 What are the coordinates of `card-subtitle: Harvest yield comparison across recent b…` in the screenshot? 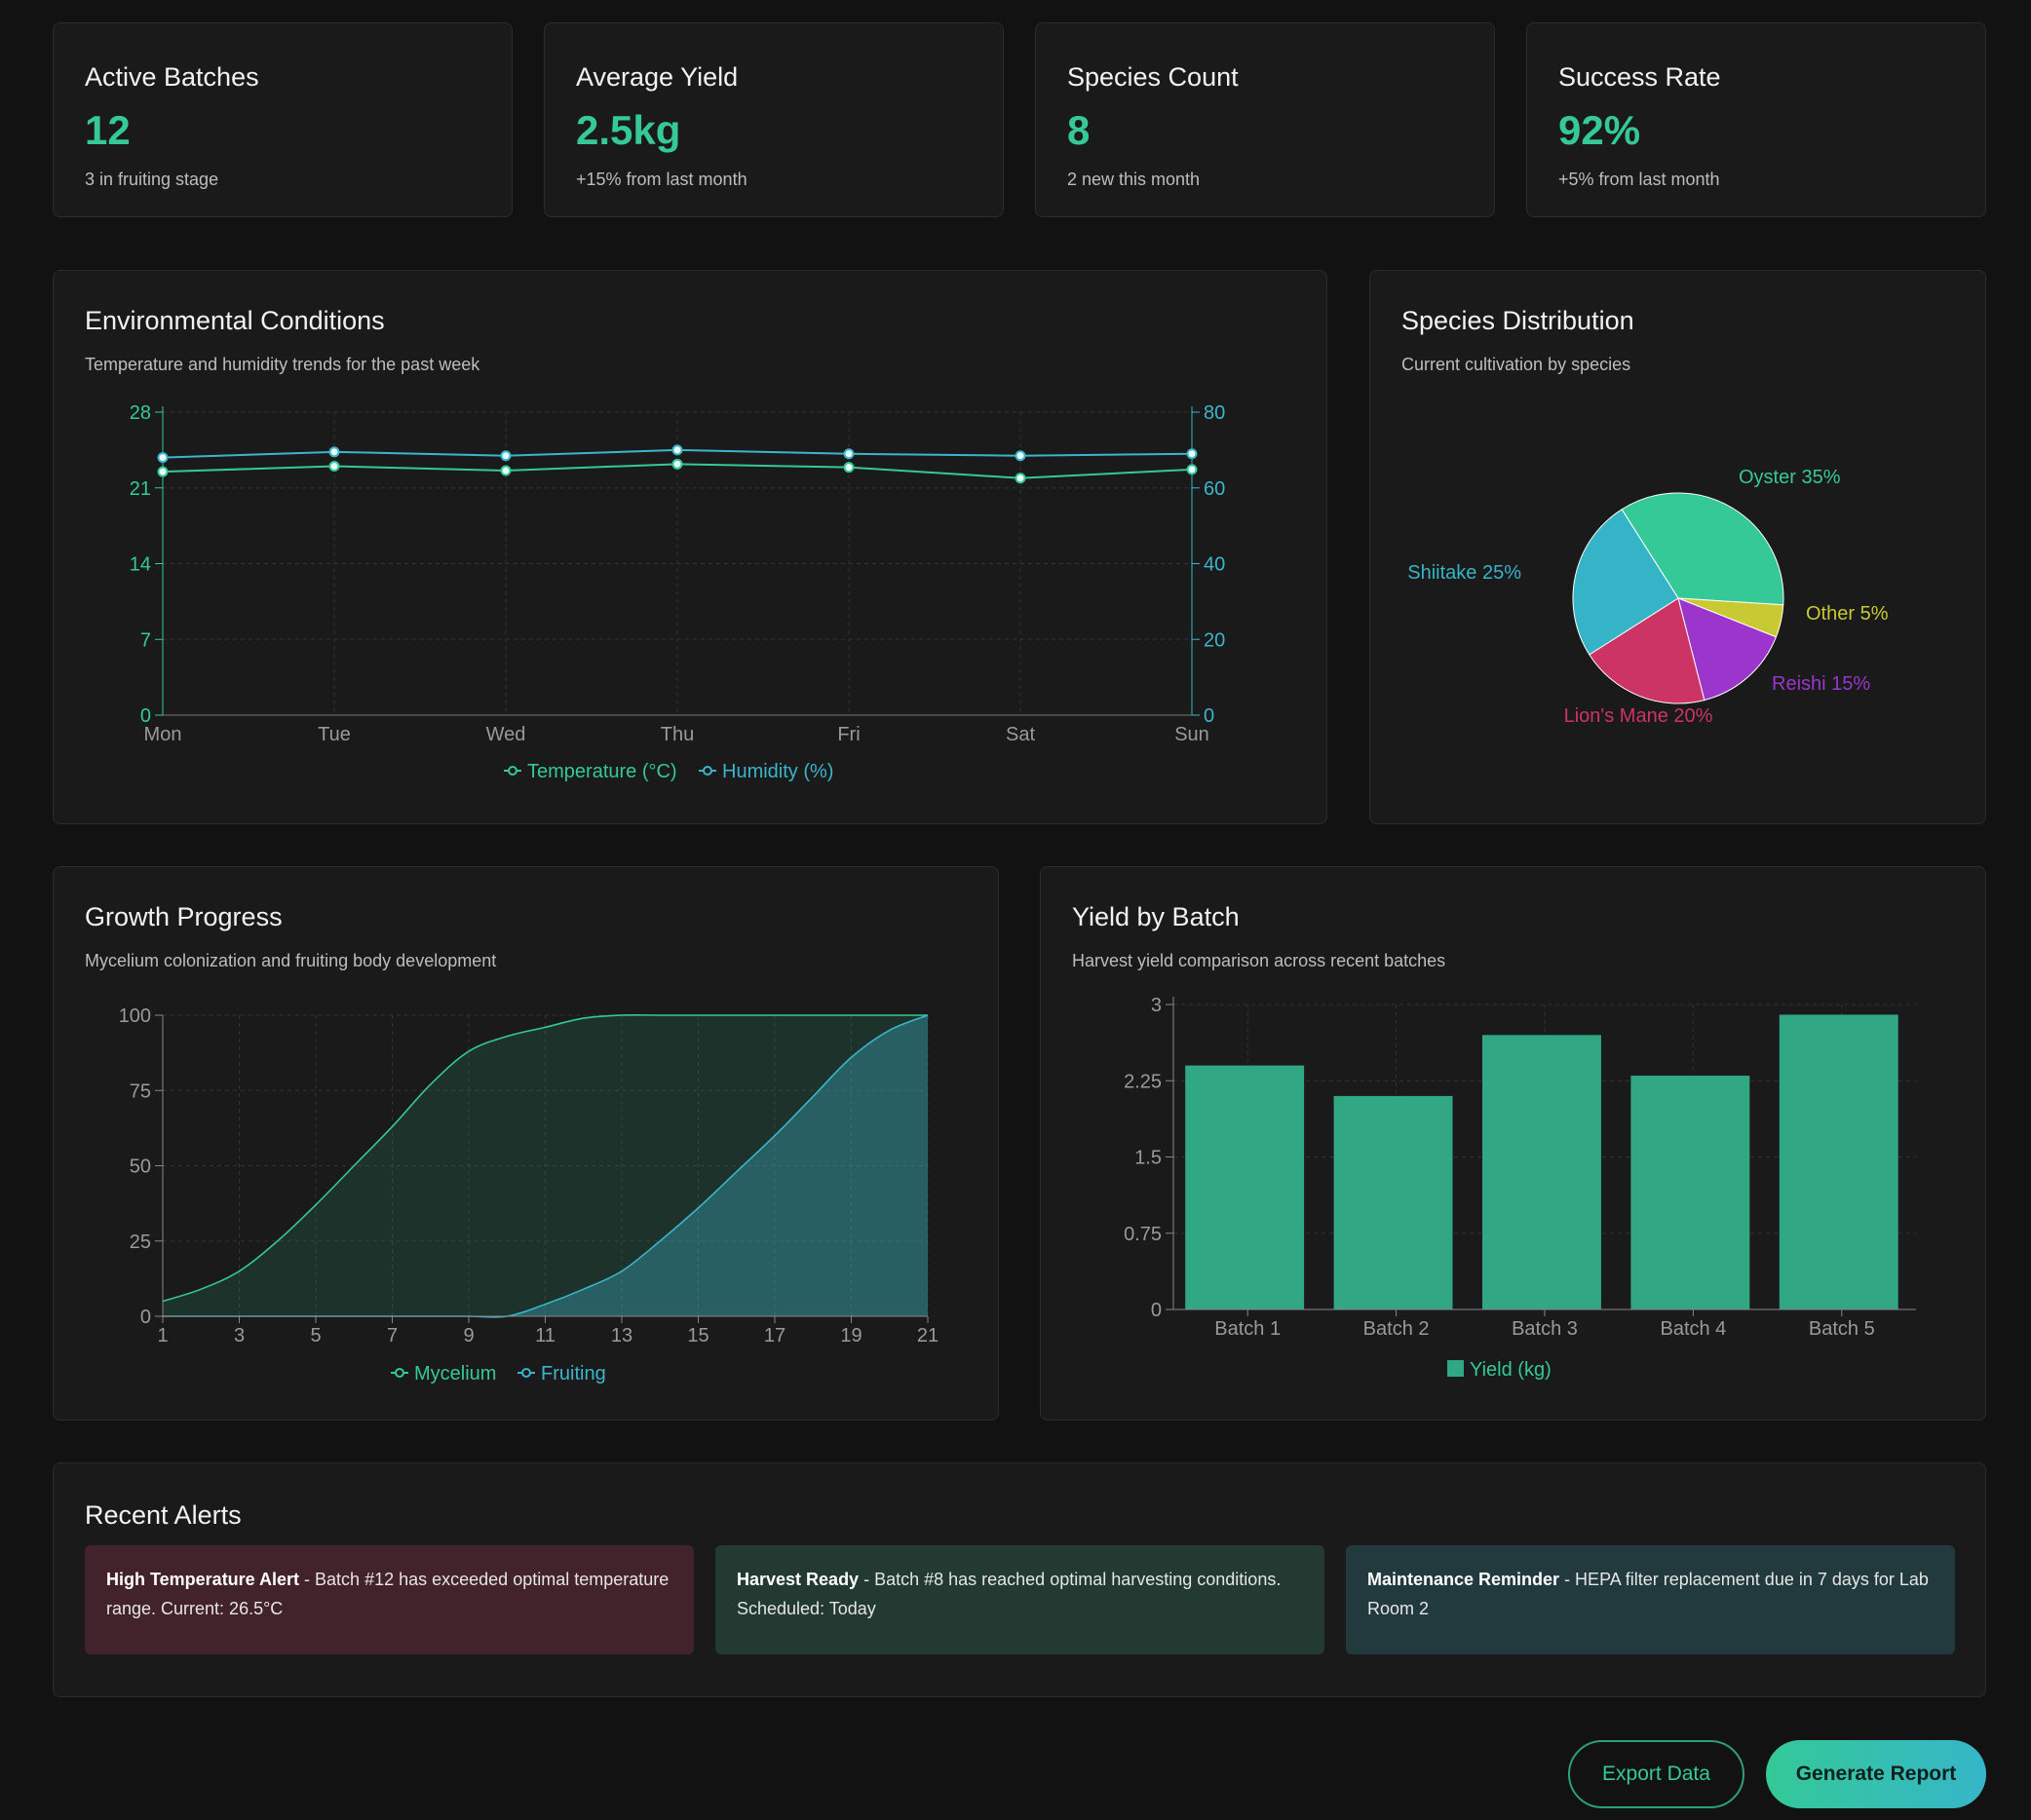 It's located at (1259, 960).